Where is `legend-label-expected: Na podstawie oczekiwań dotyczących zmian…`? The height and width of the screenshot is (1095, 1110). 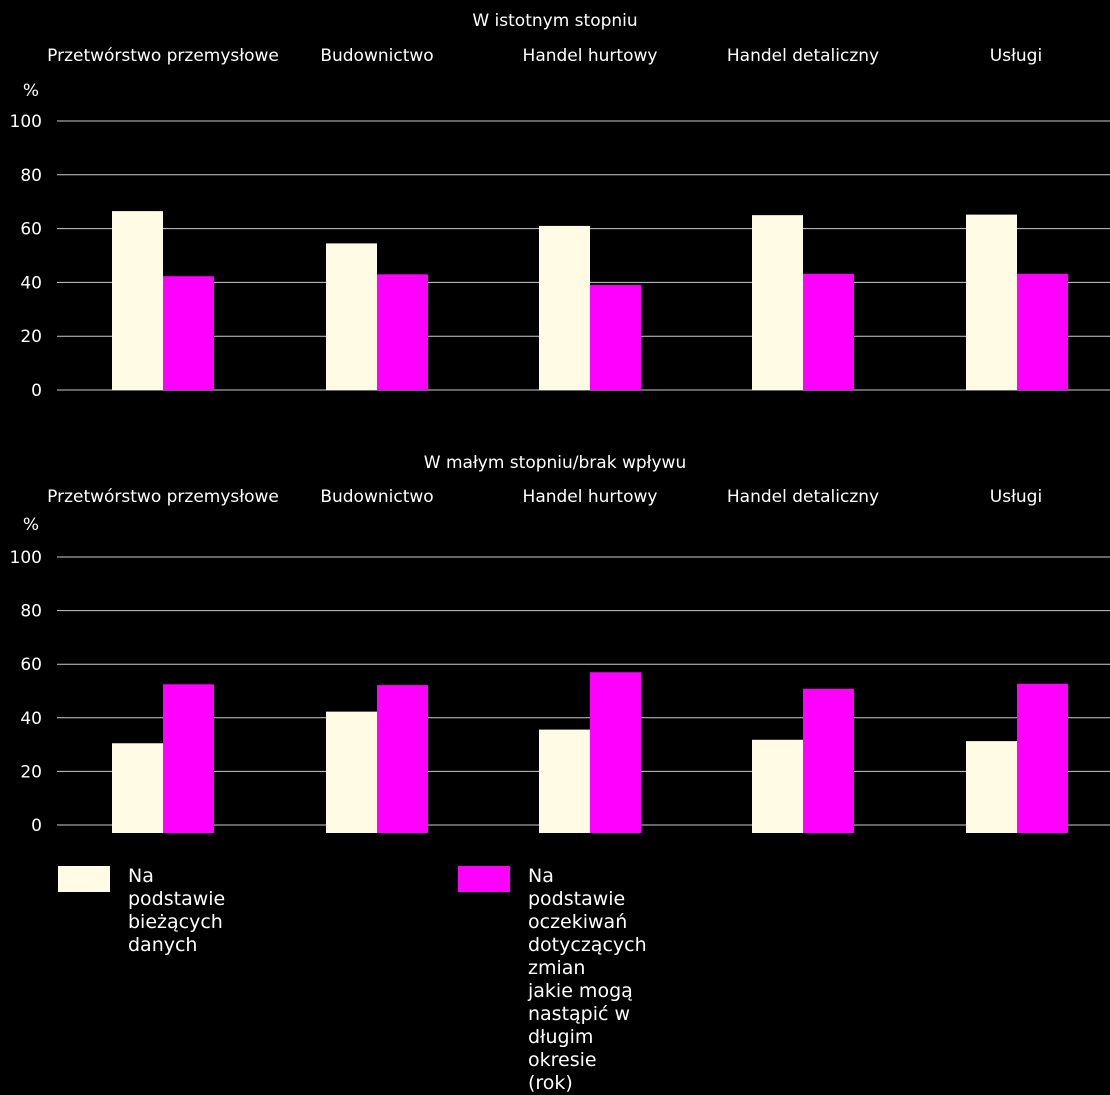
legend-label-expected: Na podstawie oczekiwań dotyczących zmian… is located at coordinates (587, 980).